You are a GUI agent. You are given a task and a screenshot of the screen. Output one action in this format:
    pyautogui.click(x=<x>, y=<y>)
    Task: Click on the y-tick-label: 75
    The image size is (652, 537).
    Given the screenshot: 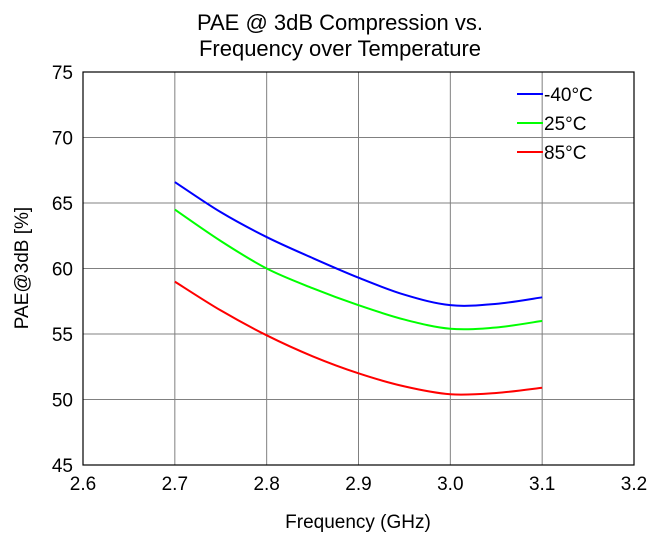 What is the action you would take?
    pyautogui.click(x=62, y=73)
    